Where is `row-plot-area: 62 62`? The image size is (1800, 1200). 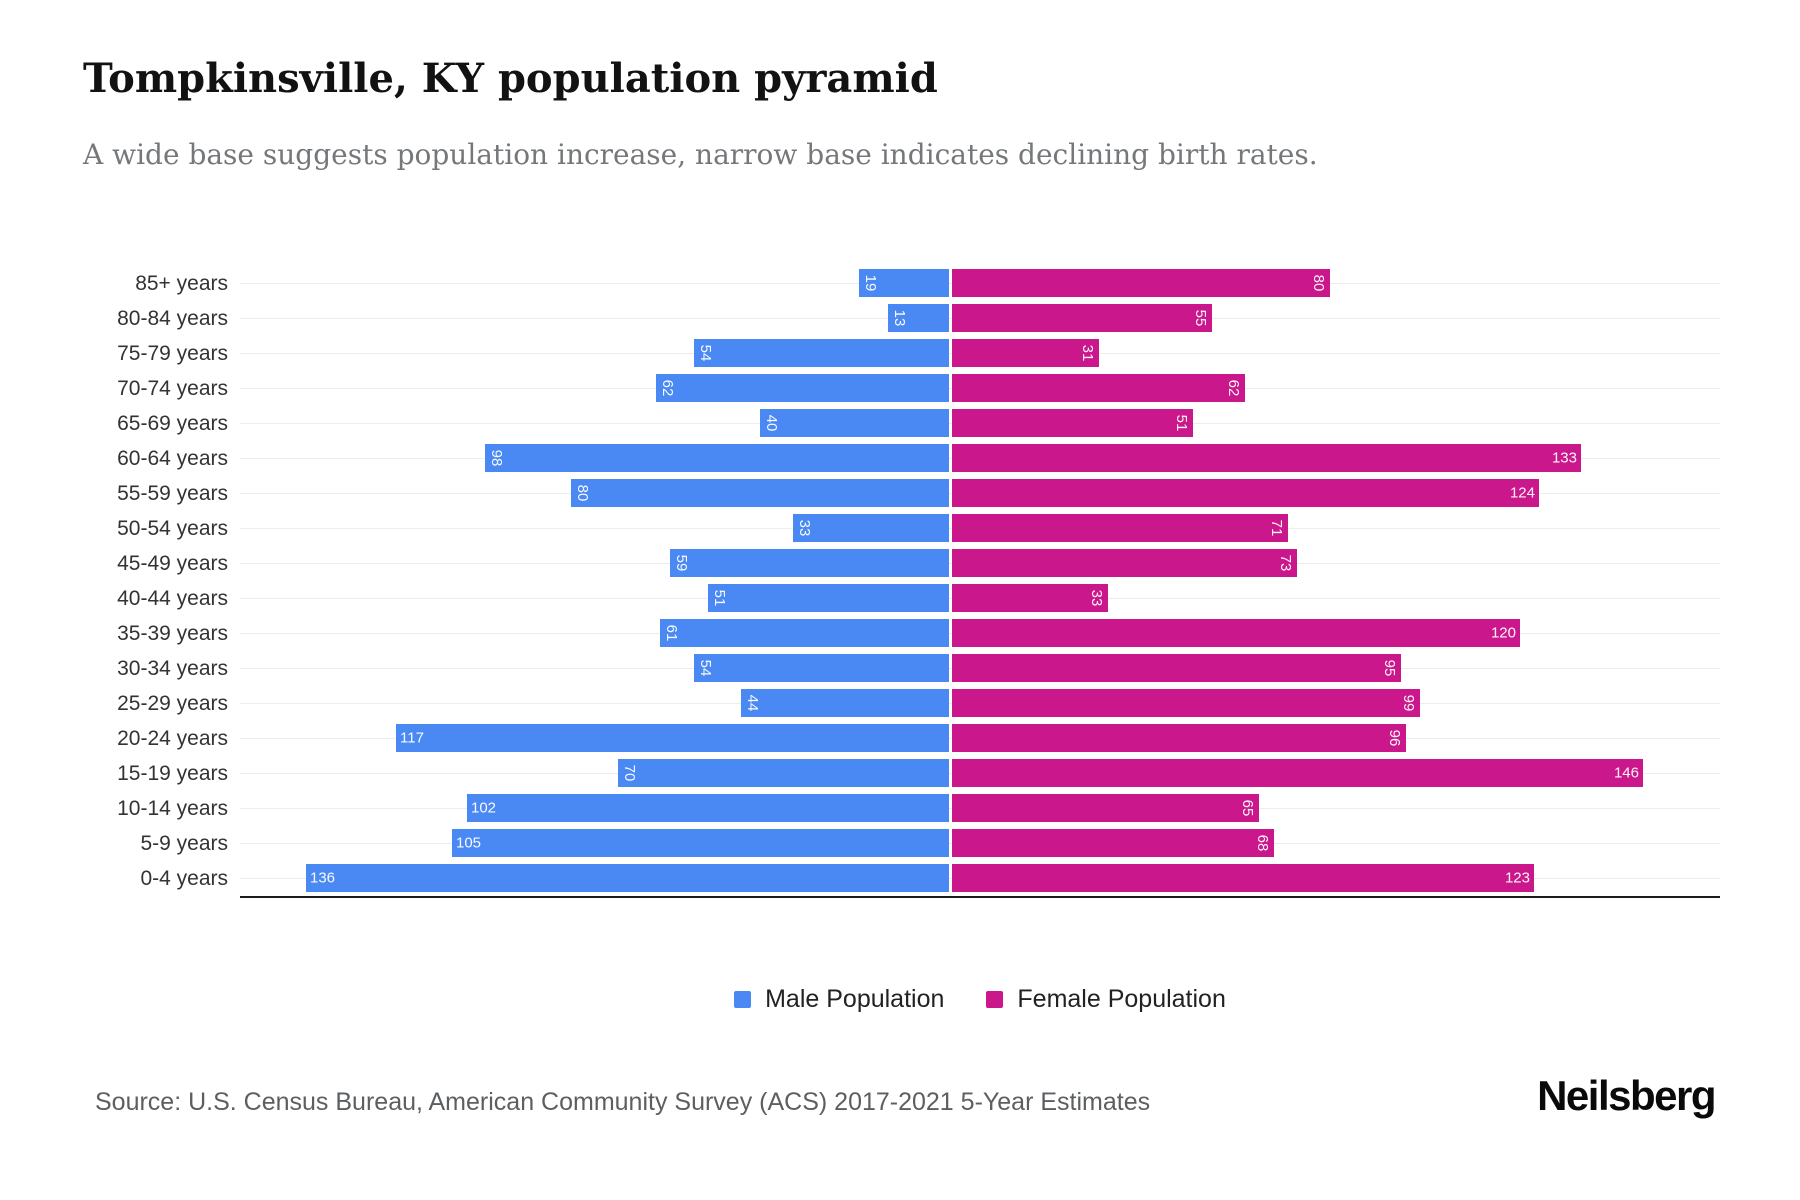
row-plot-area: 62 62 is located at coordinates (980, 388).